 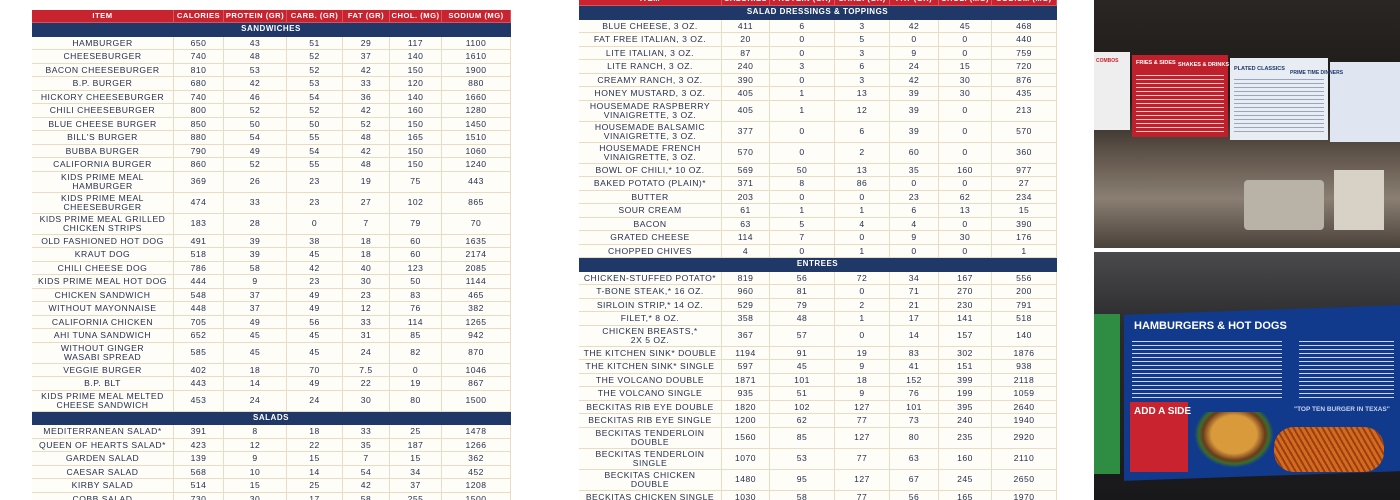 I want to click on value-cell: 1, so click(x=862, y=211).